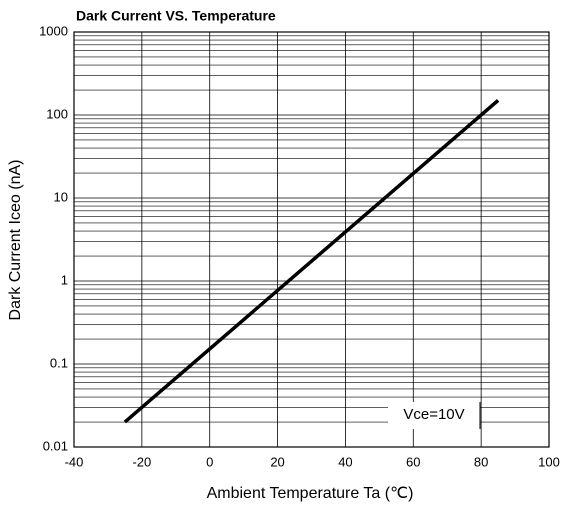  What do you see at coordinates (141, 461) in the screenshot?
I see `x-tick-label: -20` at bounding box center [141, 461].